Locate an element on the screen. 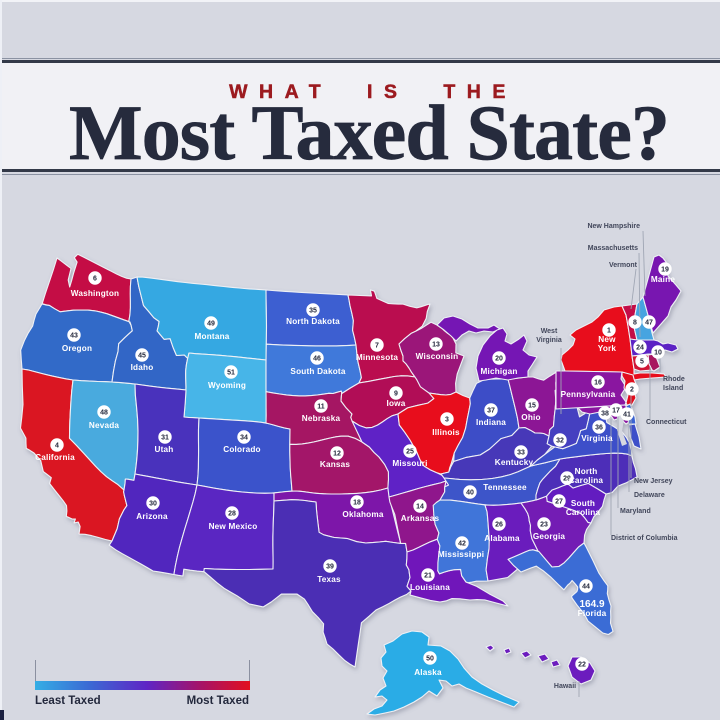  svg-text: Illinois is located at coordinates (446, 432).